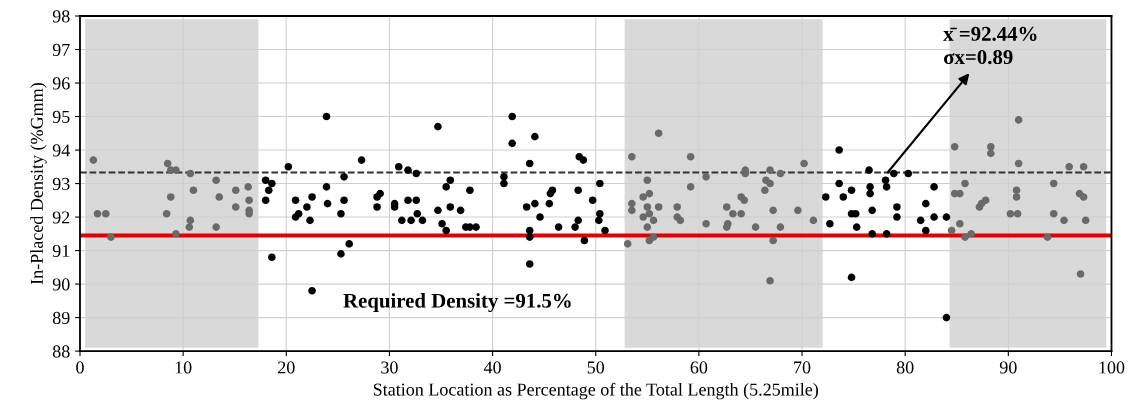 The width and height of the screenshot is (1133, 416). Describe the element at coordinates (802, 367) in the screenshot. I see `x-tick-label: 70` at that location.